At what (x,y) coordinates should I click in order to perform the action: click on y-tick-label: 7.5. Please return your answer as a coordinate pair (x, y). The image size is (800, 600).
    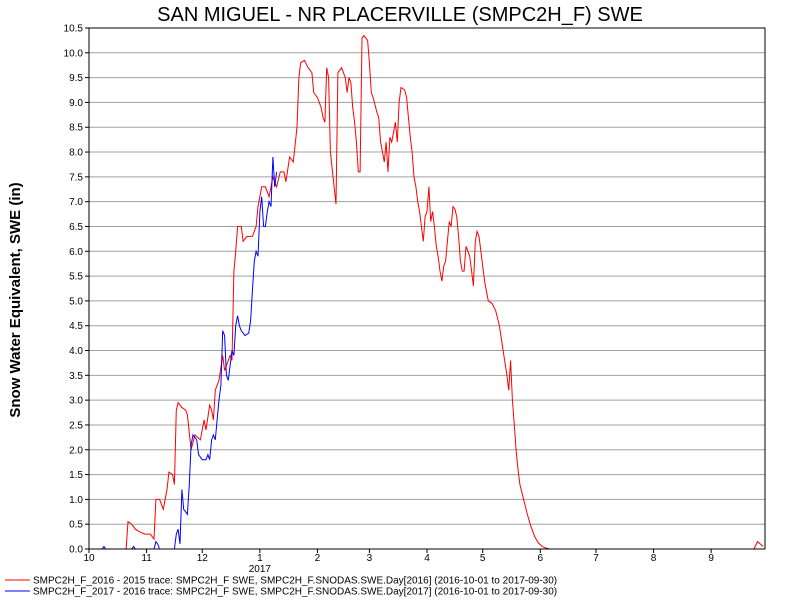
    Looking at the image, I should click on (76, 177).